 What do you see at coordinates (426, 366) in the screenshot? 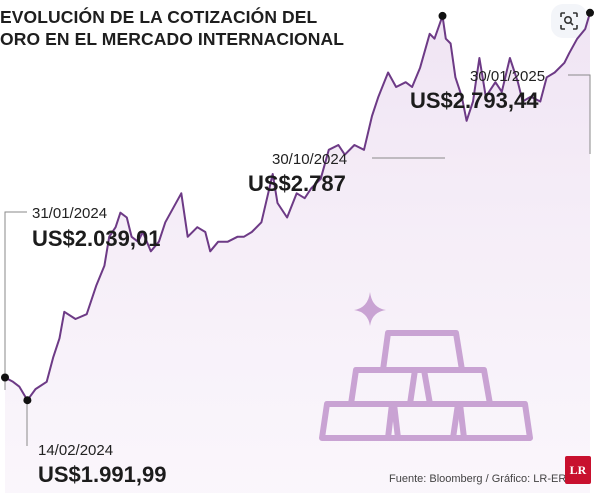
I see `gold-bars-icon` at bounding box center [426, 366].